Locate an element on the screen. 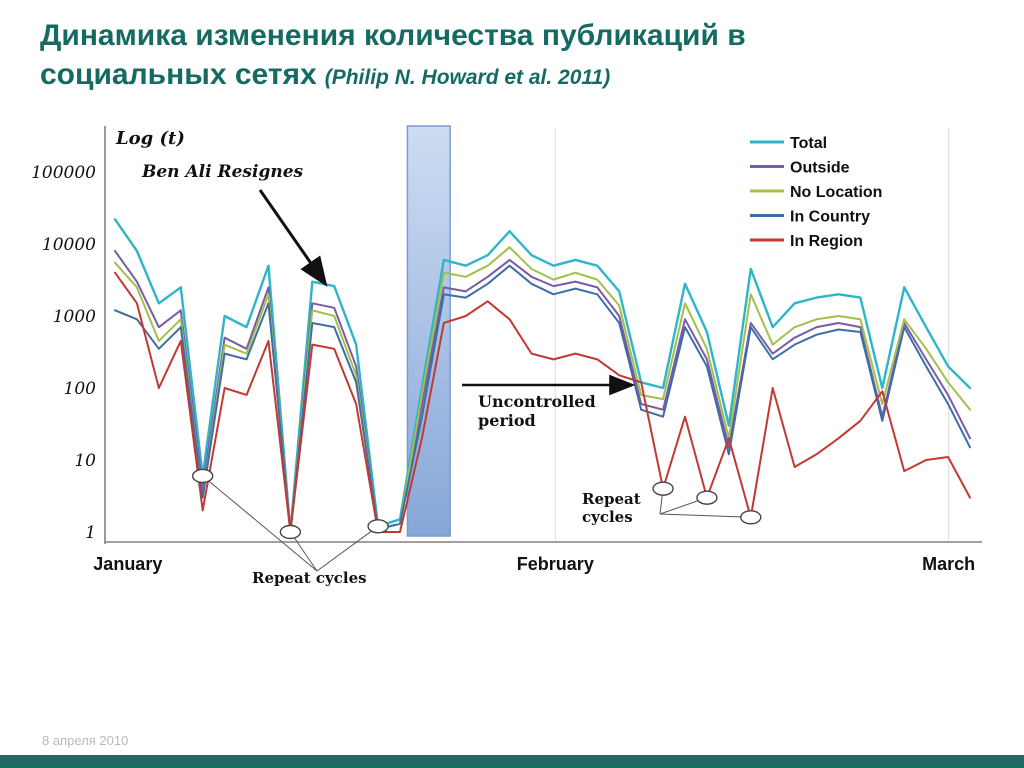  title-citation: (Philip N. Howard et al. 2011) is located at coordinates (467, 77).